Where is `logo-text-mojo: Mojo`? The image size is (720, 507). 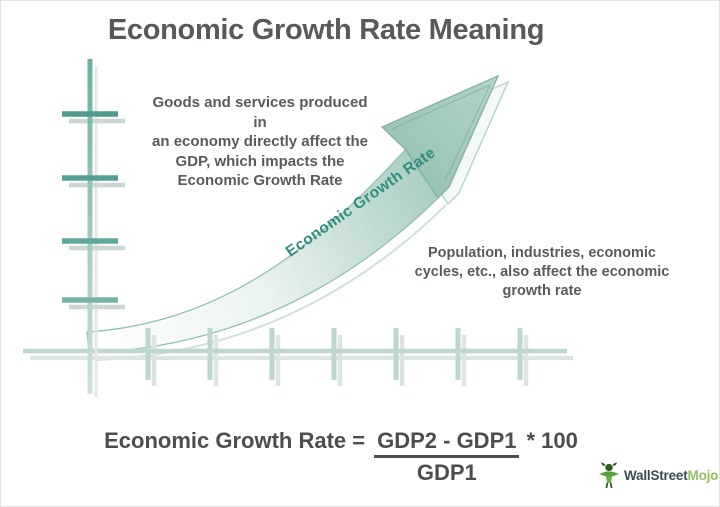
logo-text-mojo: Mojo is located at coordinates (703, 475).